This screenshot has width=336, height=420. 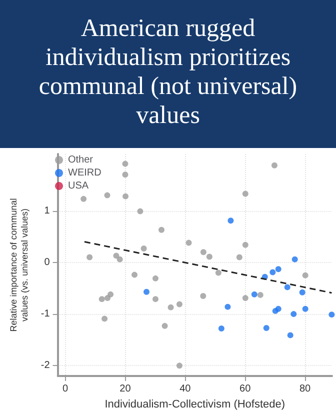 What do you see at coordinates (246, 389) in the screenshot?
I see `x-tick-label: 60` at bounding box center [246, 389].